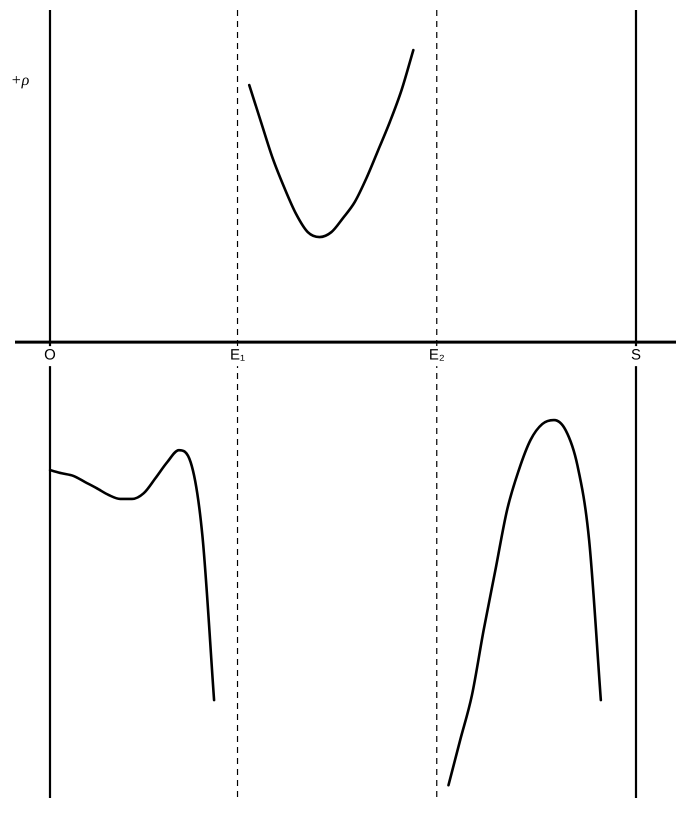 This screenshot has width=678, height=818. I want to click on x-tick-label: S, so click(636, 355).